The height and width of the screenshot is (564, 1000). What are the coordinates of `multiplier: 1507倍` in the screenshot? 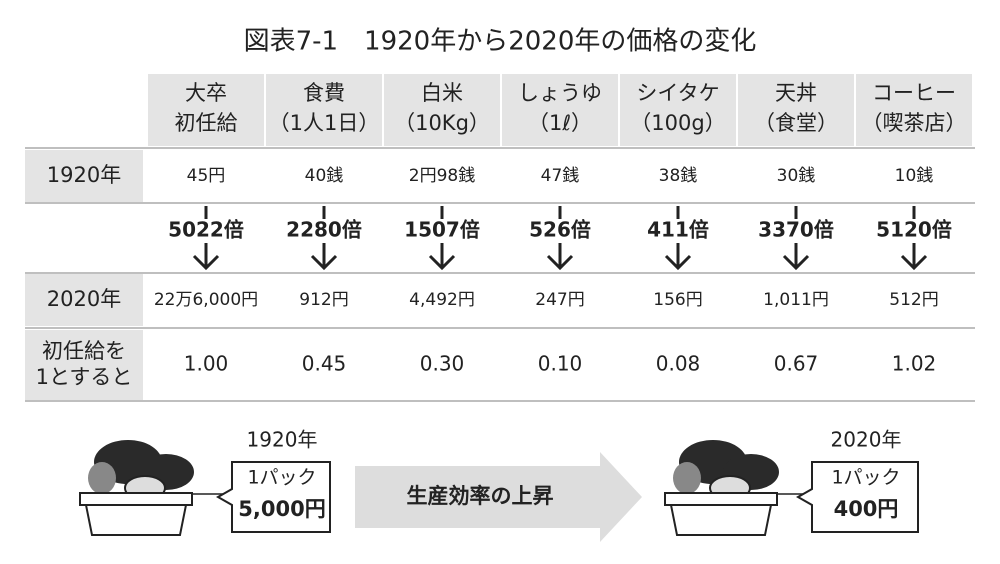 It's located at (442, 230).